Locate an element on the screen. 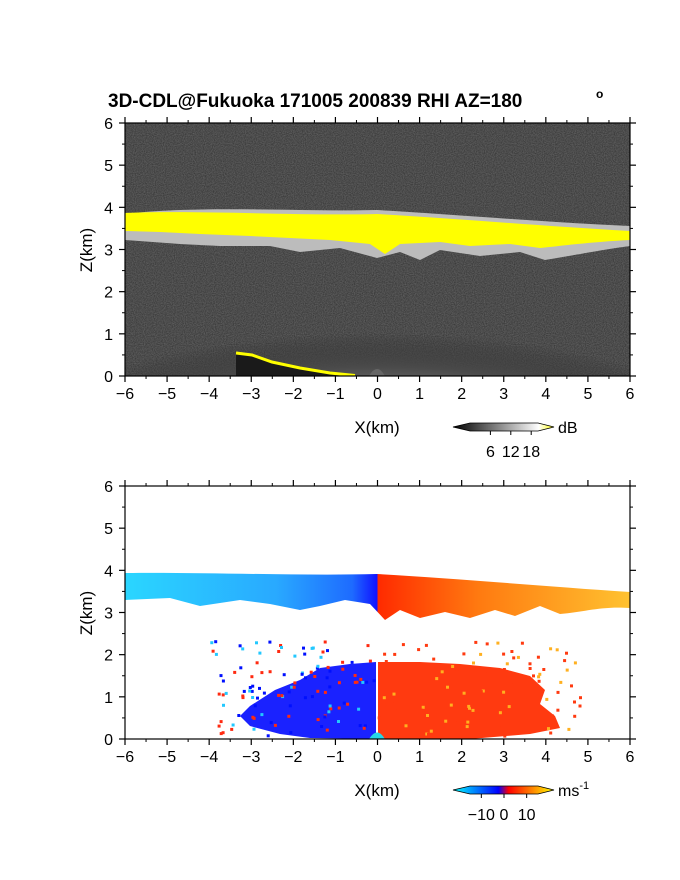  velocity-colorbar: −10 0 10 ms-1 is located at coordinates (520, 802).